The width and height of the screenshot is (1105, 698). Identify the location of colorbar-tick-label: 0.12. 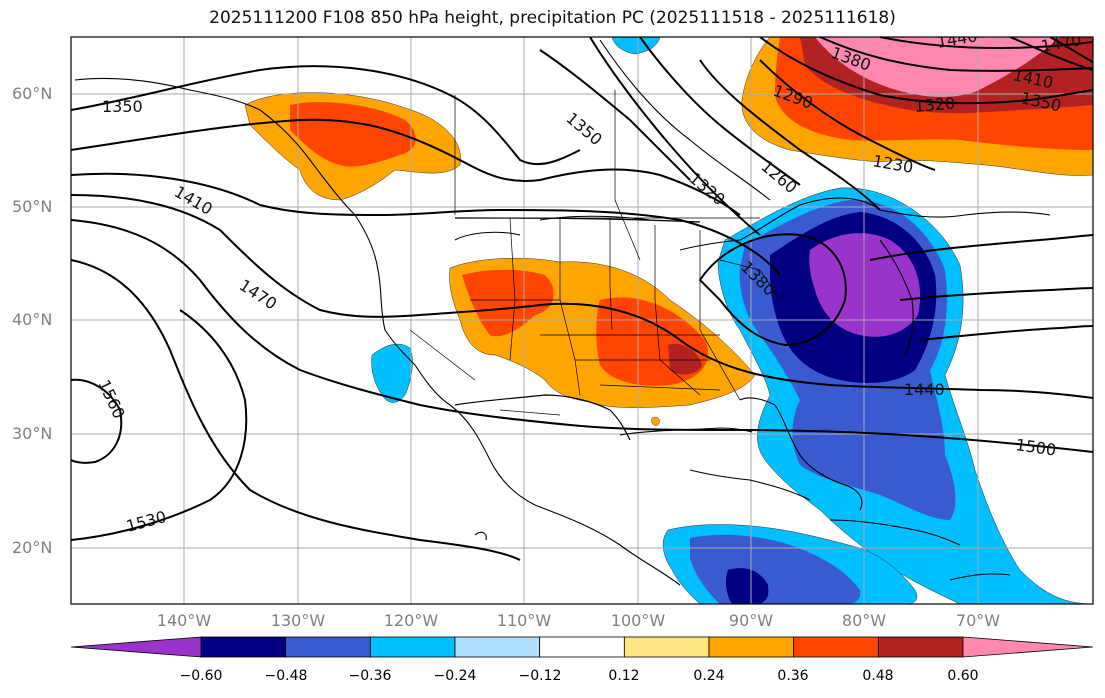
(624, 676).